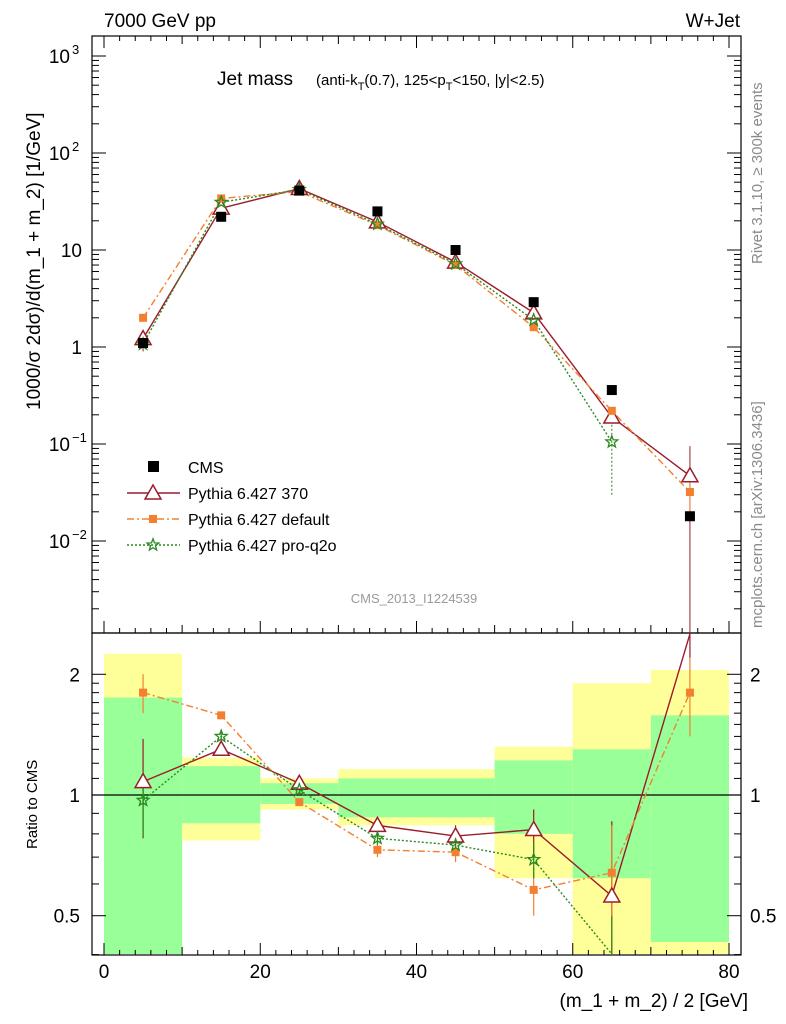 This screenshot has height=1024, width=786. I want to click on y-tick-exponent: 3, so click(75, 49).